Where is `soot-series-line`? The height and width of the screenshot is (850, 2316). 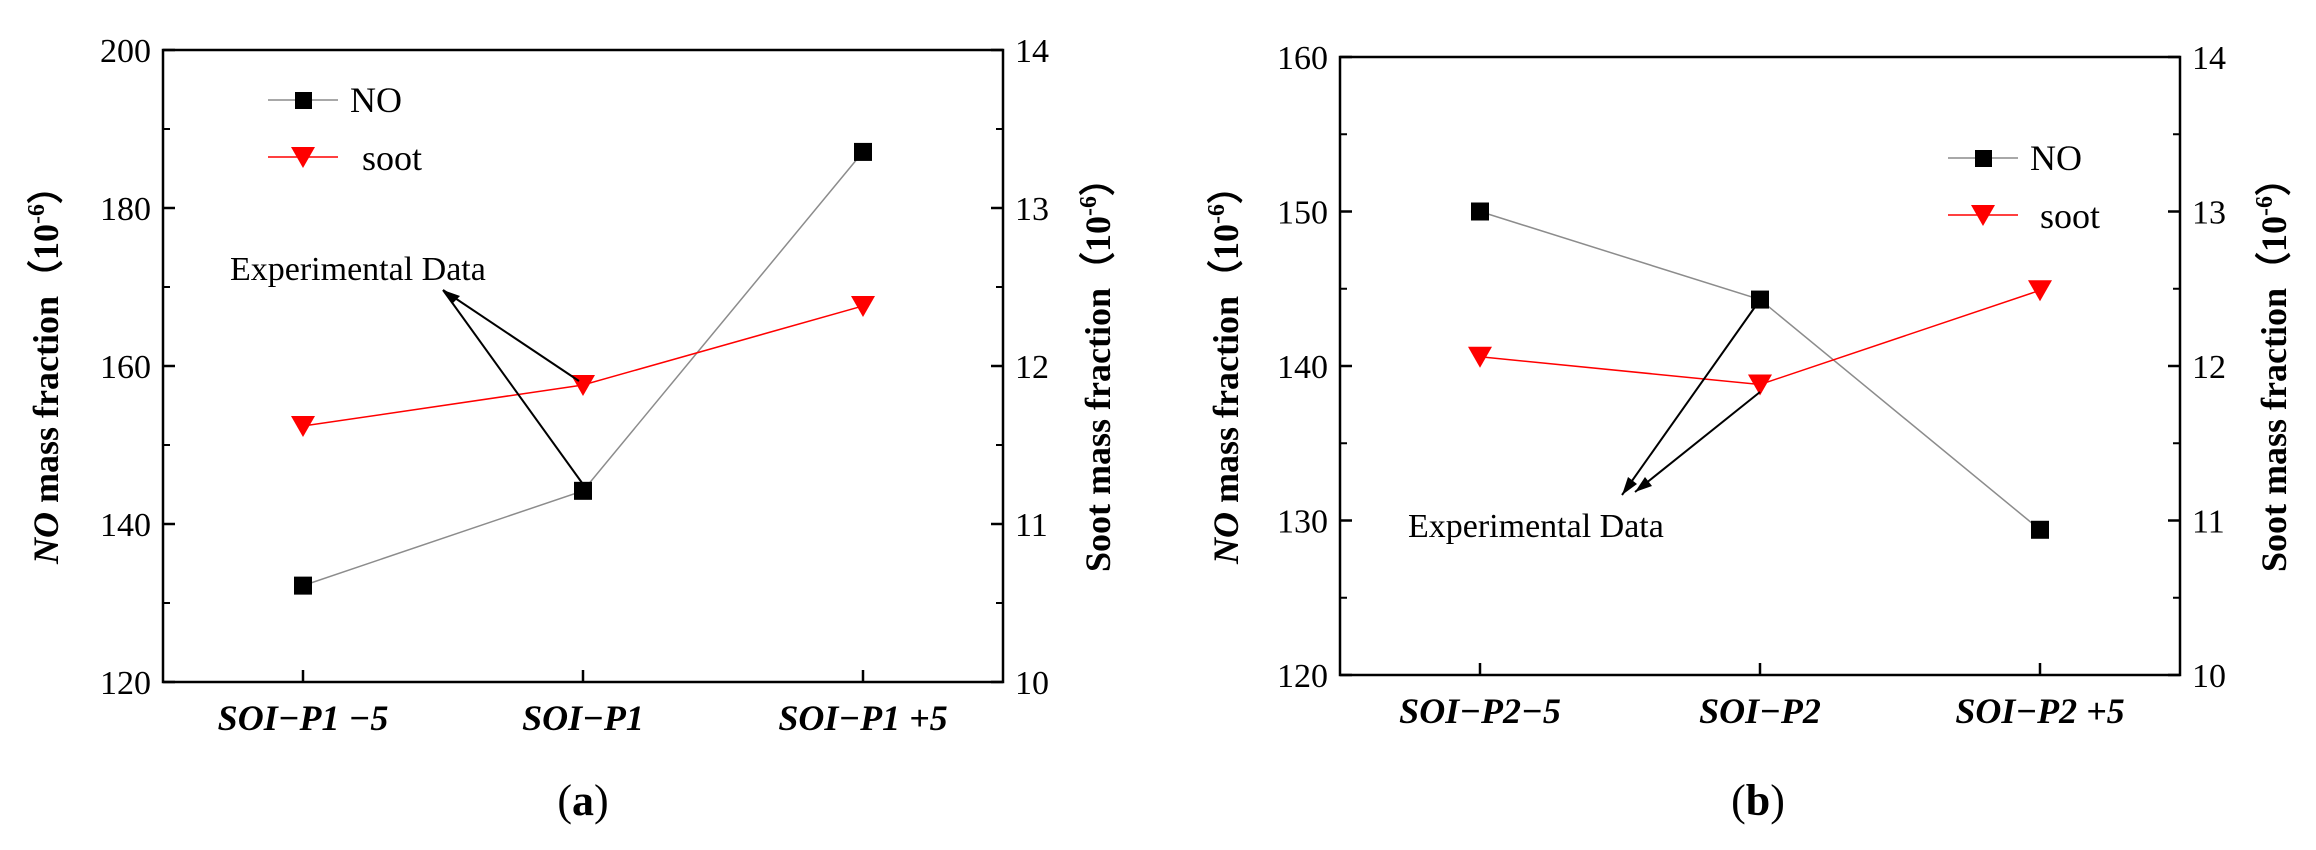 soot-series-line is located at coordinates (583, 366).